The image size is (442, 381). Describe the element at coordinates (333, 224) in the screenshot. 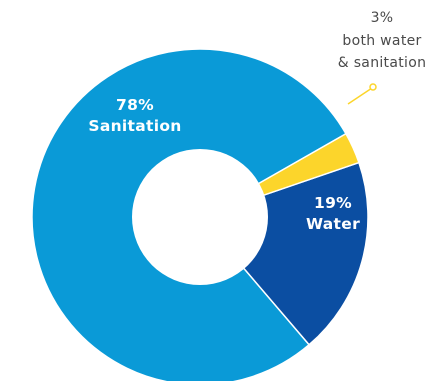

I see `water-name-label: Water` at that location.